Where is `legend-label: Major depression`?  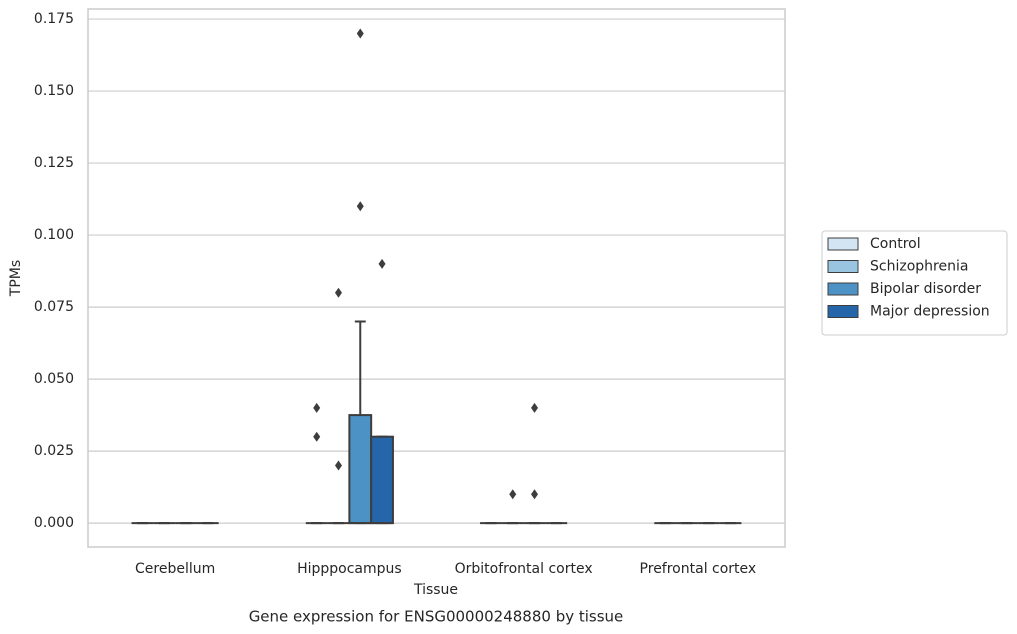
legend-label: Major depression is located at coordinates (930, 312).